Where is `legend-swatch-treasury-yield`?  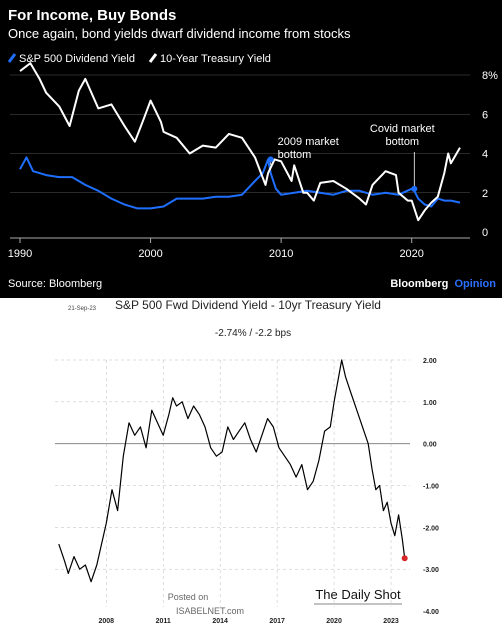 legend-swatch-treasury-yield is located at coordinates (153, 58).